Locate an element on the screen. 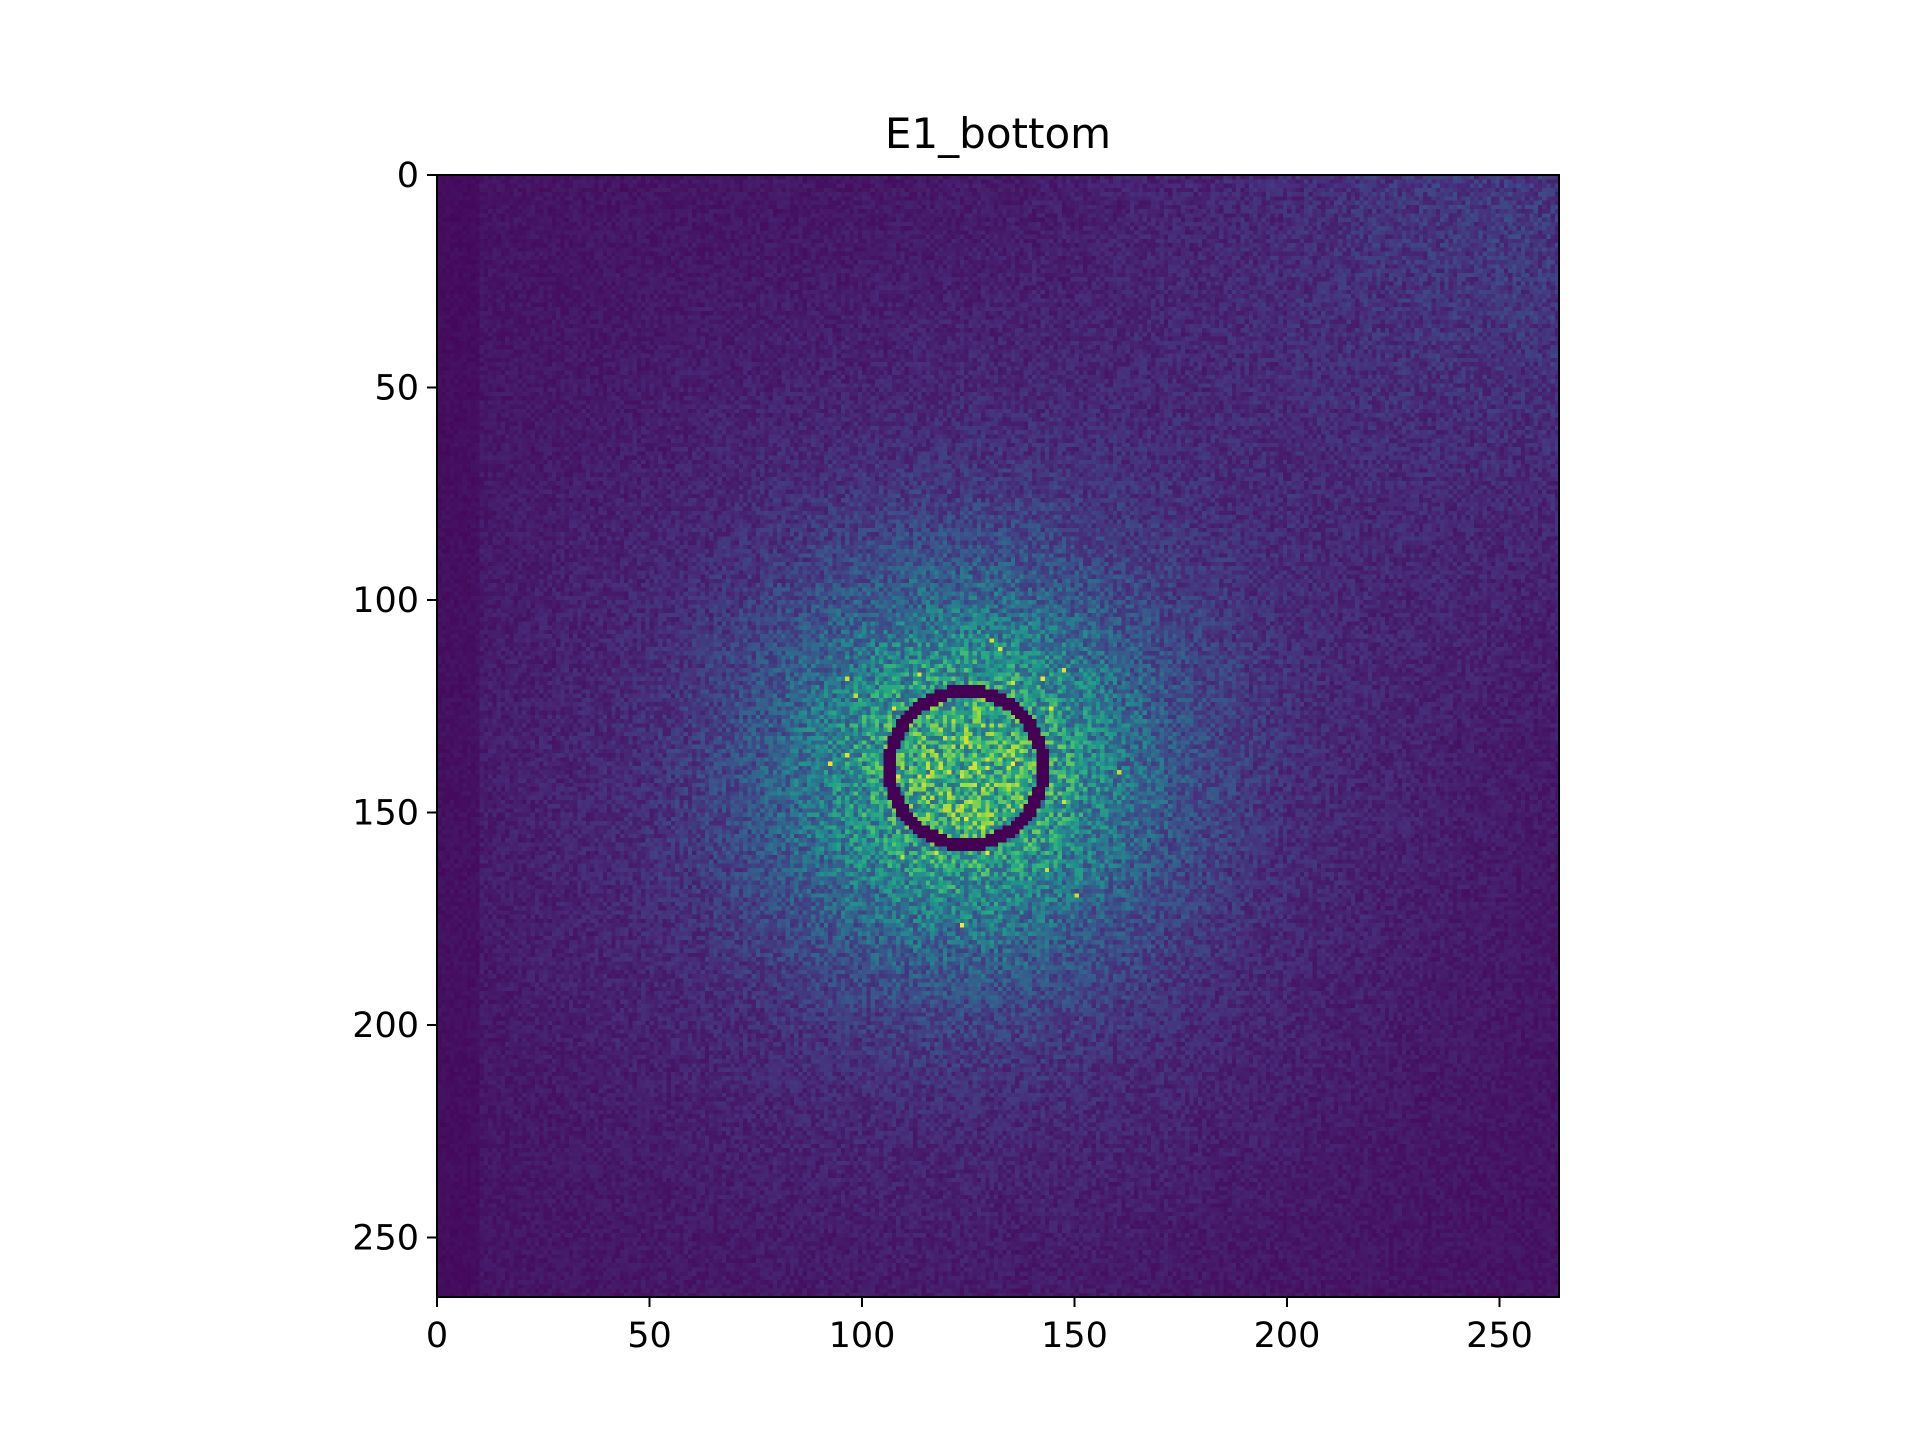  y-tick-label: 150 is located at coordinates (385, 814).